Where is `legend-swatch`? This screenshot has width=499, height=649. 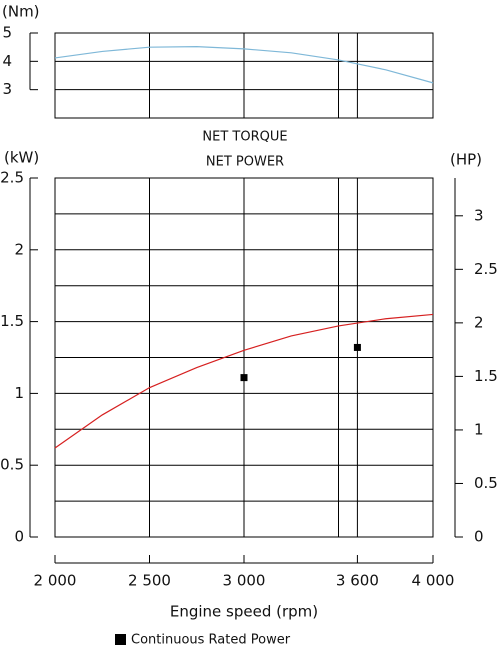 legend-swatch is located at coordinates (120, 639).